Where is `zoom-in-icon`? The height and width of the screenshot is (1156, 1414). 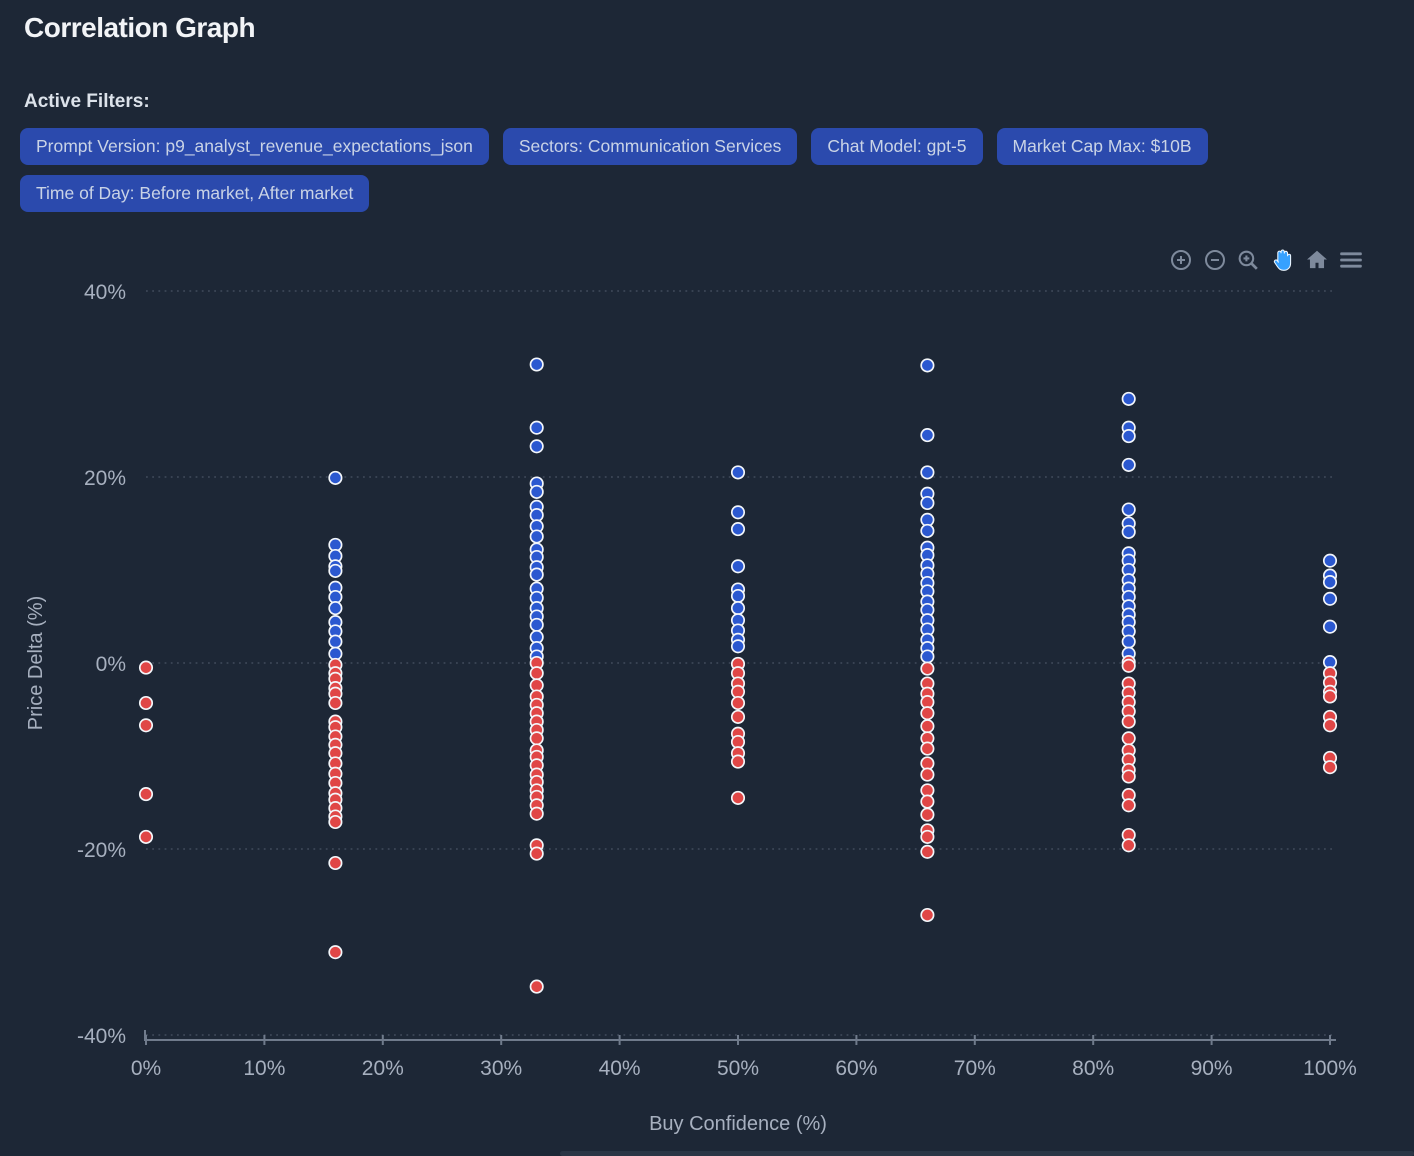
zoom-in-icon is located at coordinates (1180, 260).